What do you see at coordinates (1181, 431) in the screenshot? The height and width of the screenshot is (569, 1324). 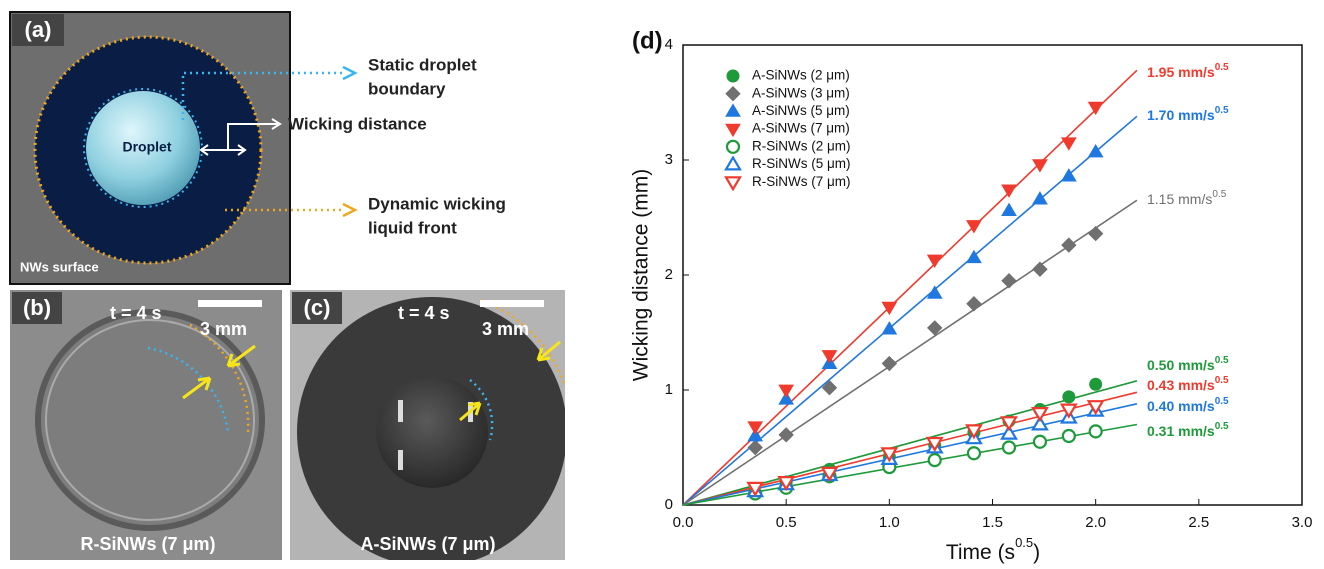 I see `fit-label-text: 0.31 mm/s` at bounding box center [1181, 431].